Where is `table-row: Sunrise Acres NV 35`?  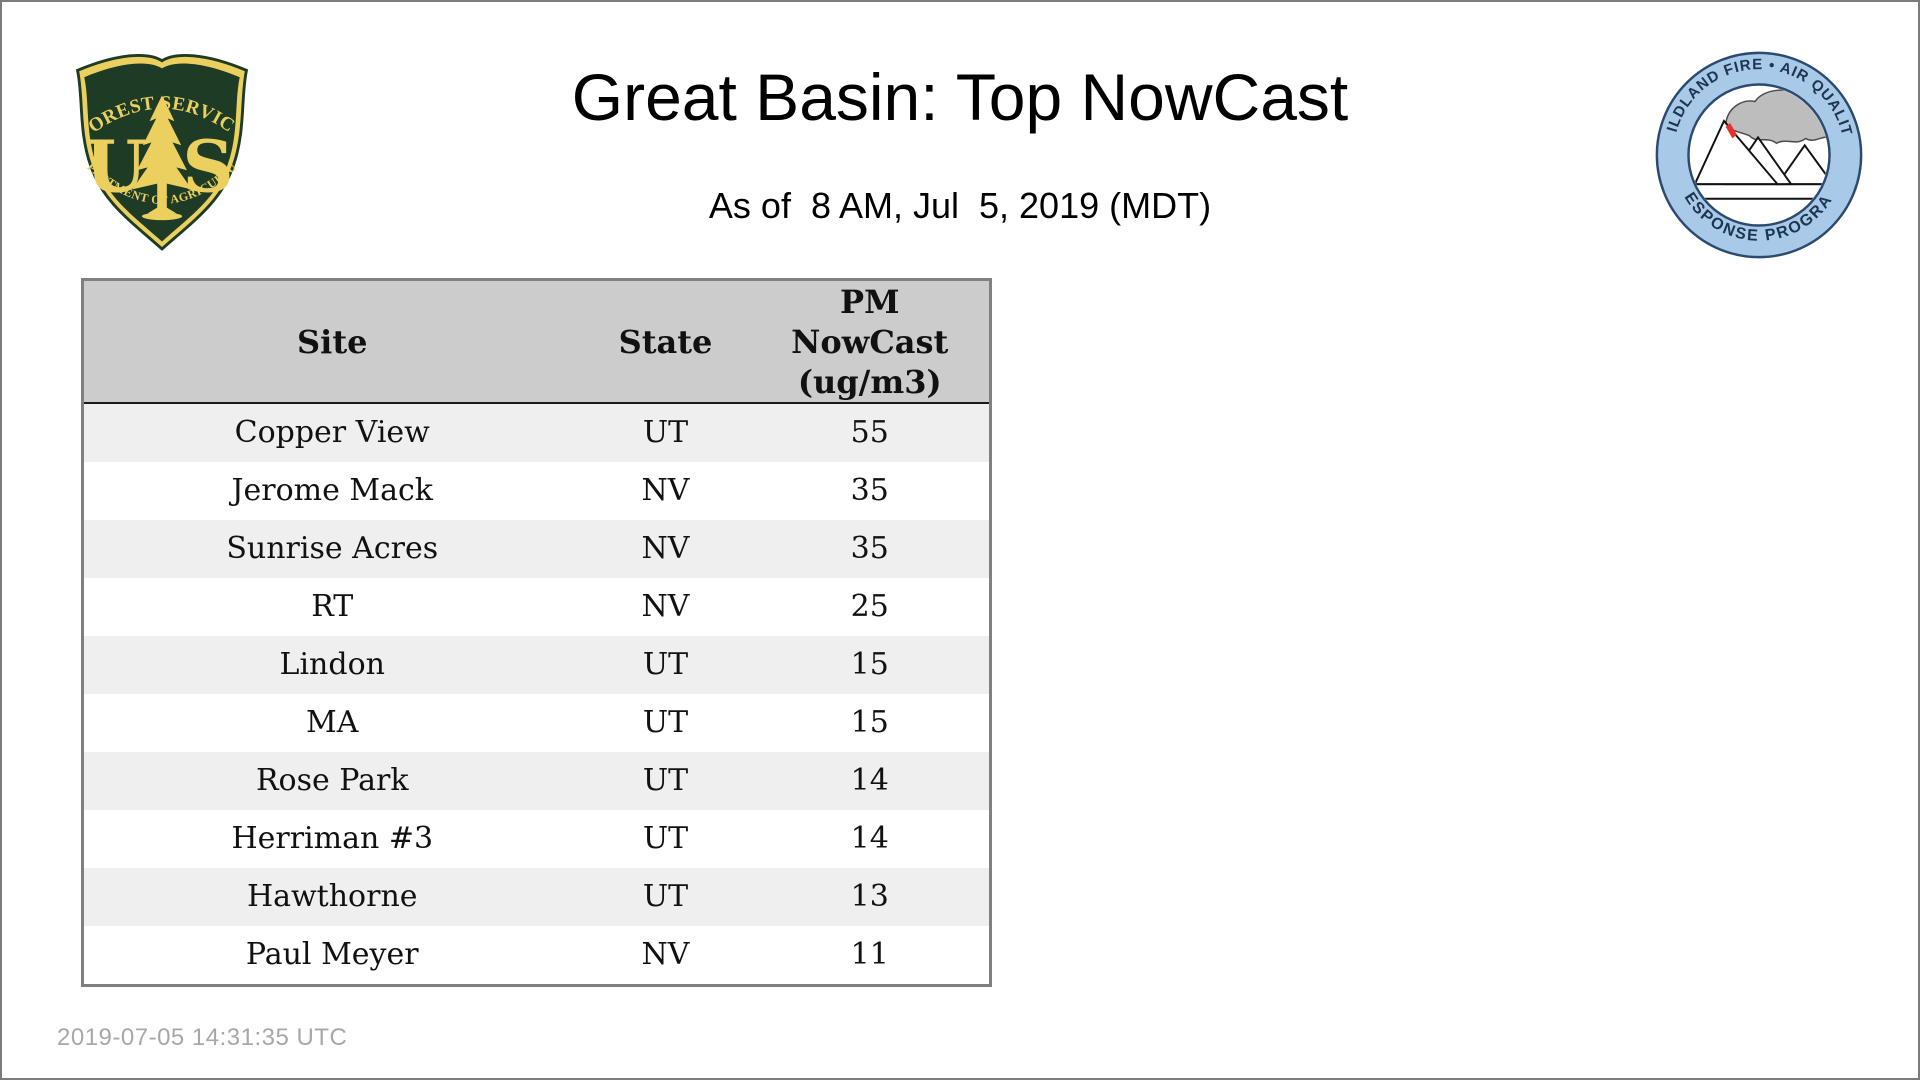 table-row: Sunrise Acres NV 35 is located at coordinates (536, 549).